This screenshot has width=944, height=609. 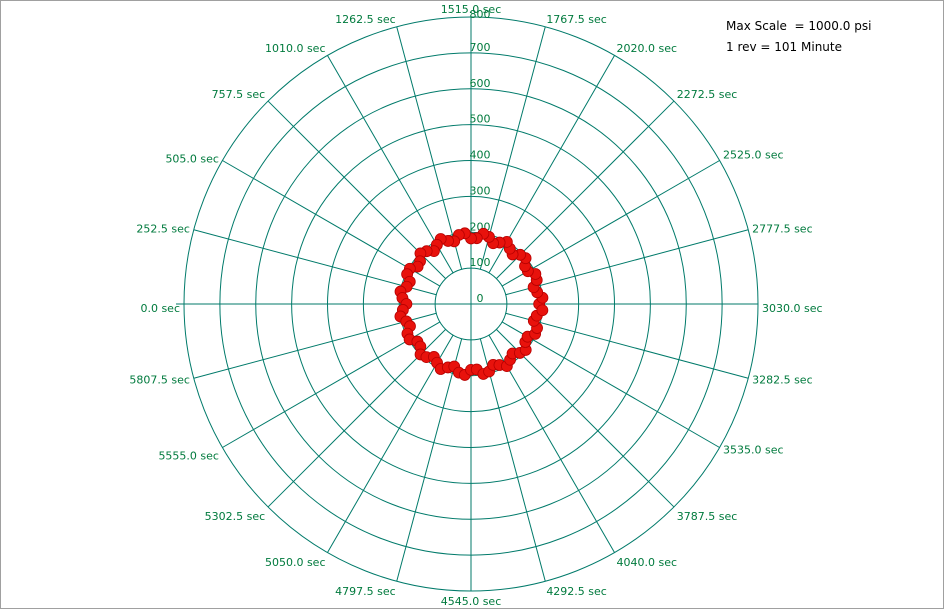 What do you see at coordinates (159, 379) in the screenshot?
I see `angular-tick-label: 5807.5 sec` at bounding box center [159, 379].